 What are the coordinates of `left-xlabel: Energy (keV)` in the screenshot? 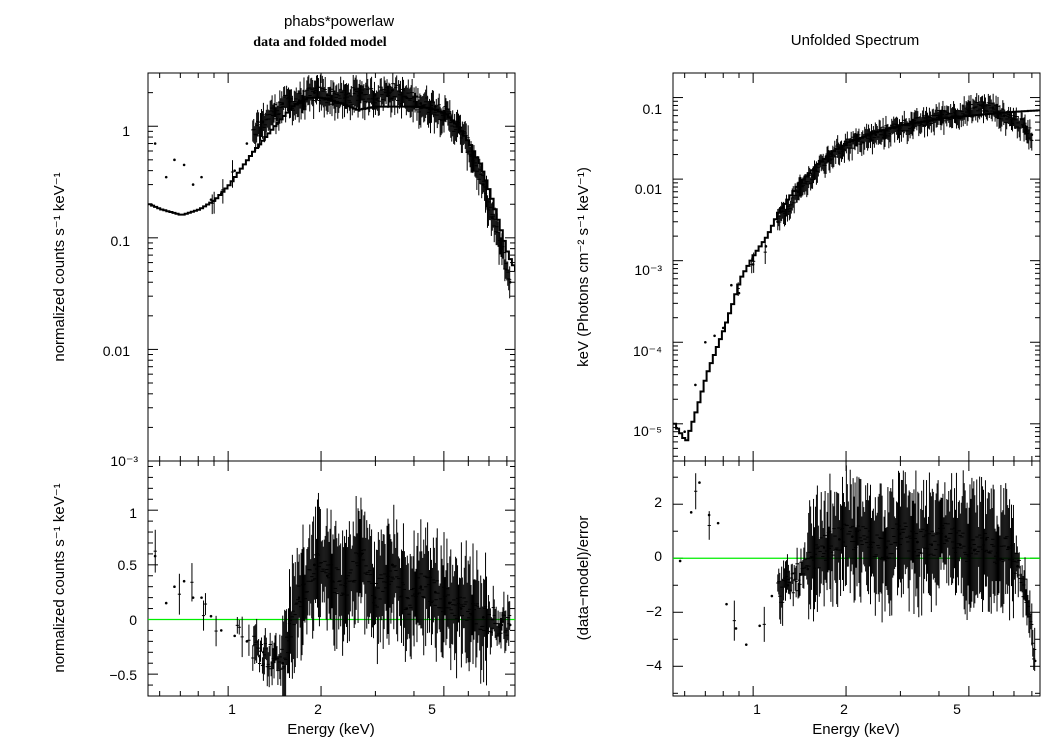 It's located at (331, 729).